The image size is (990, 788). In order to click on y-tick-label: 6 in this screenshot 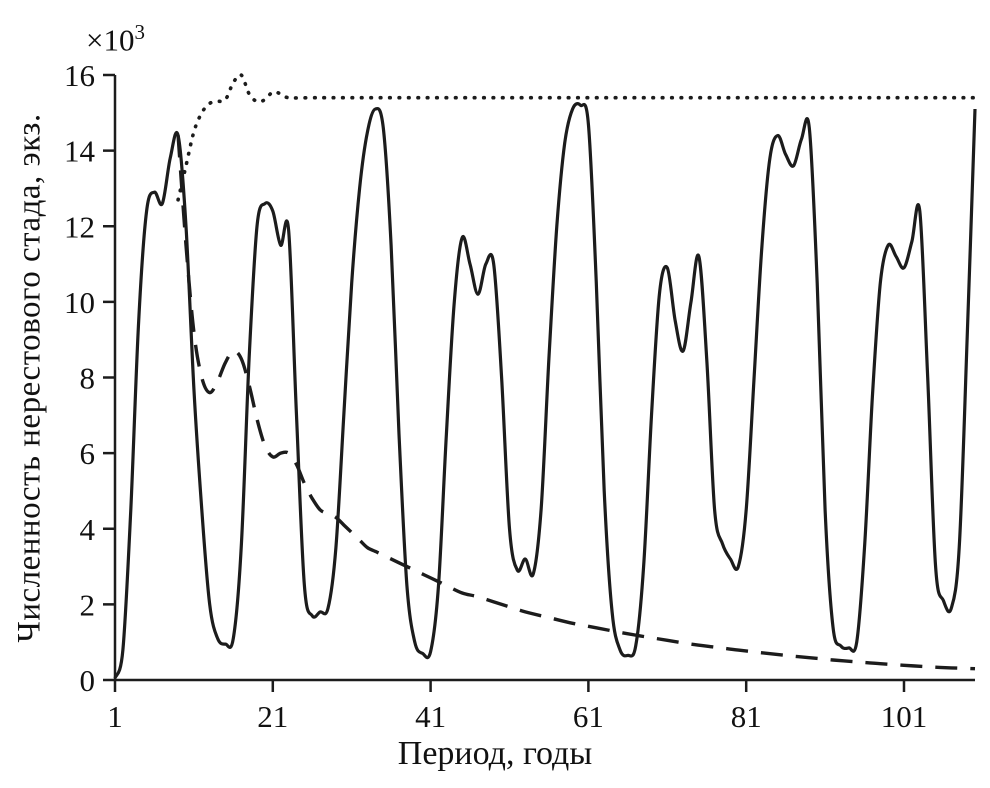, I will do `click(88, 453)`.